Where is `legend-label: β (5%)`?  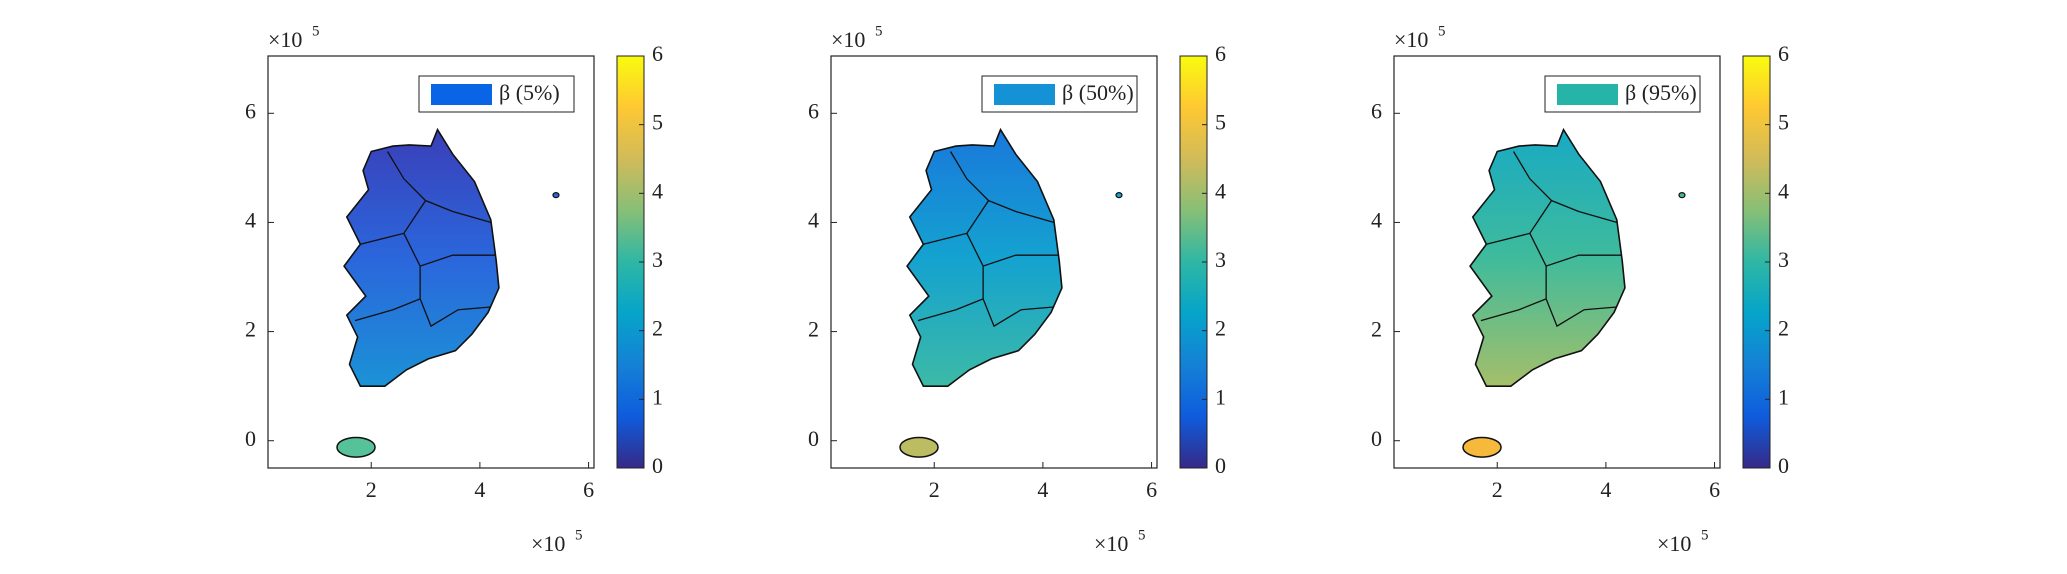 legend-label: β (5%) is located at coordinates (529, 92).